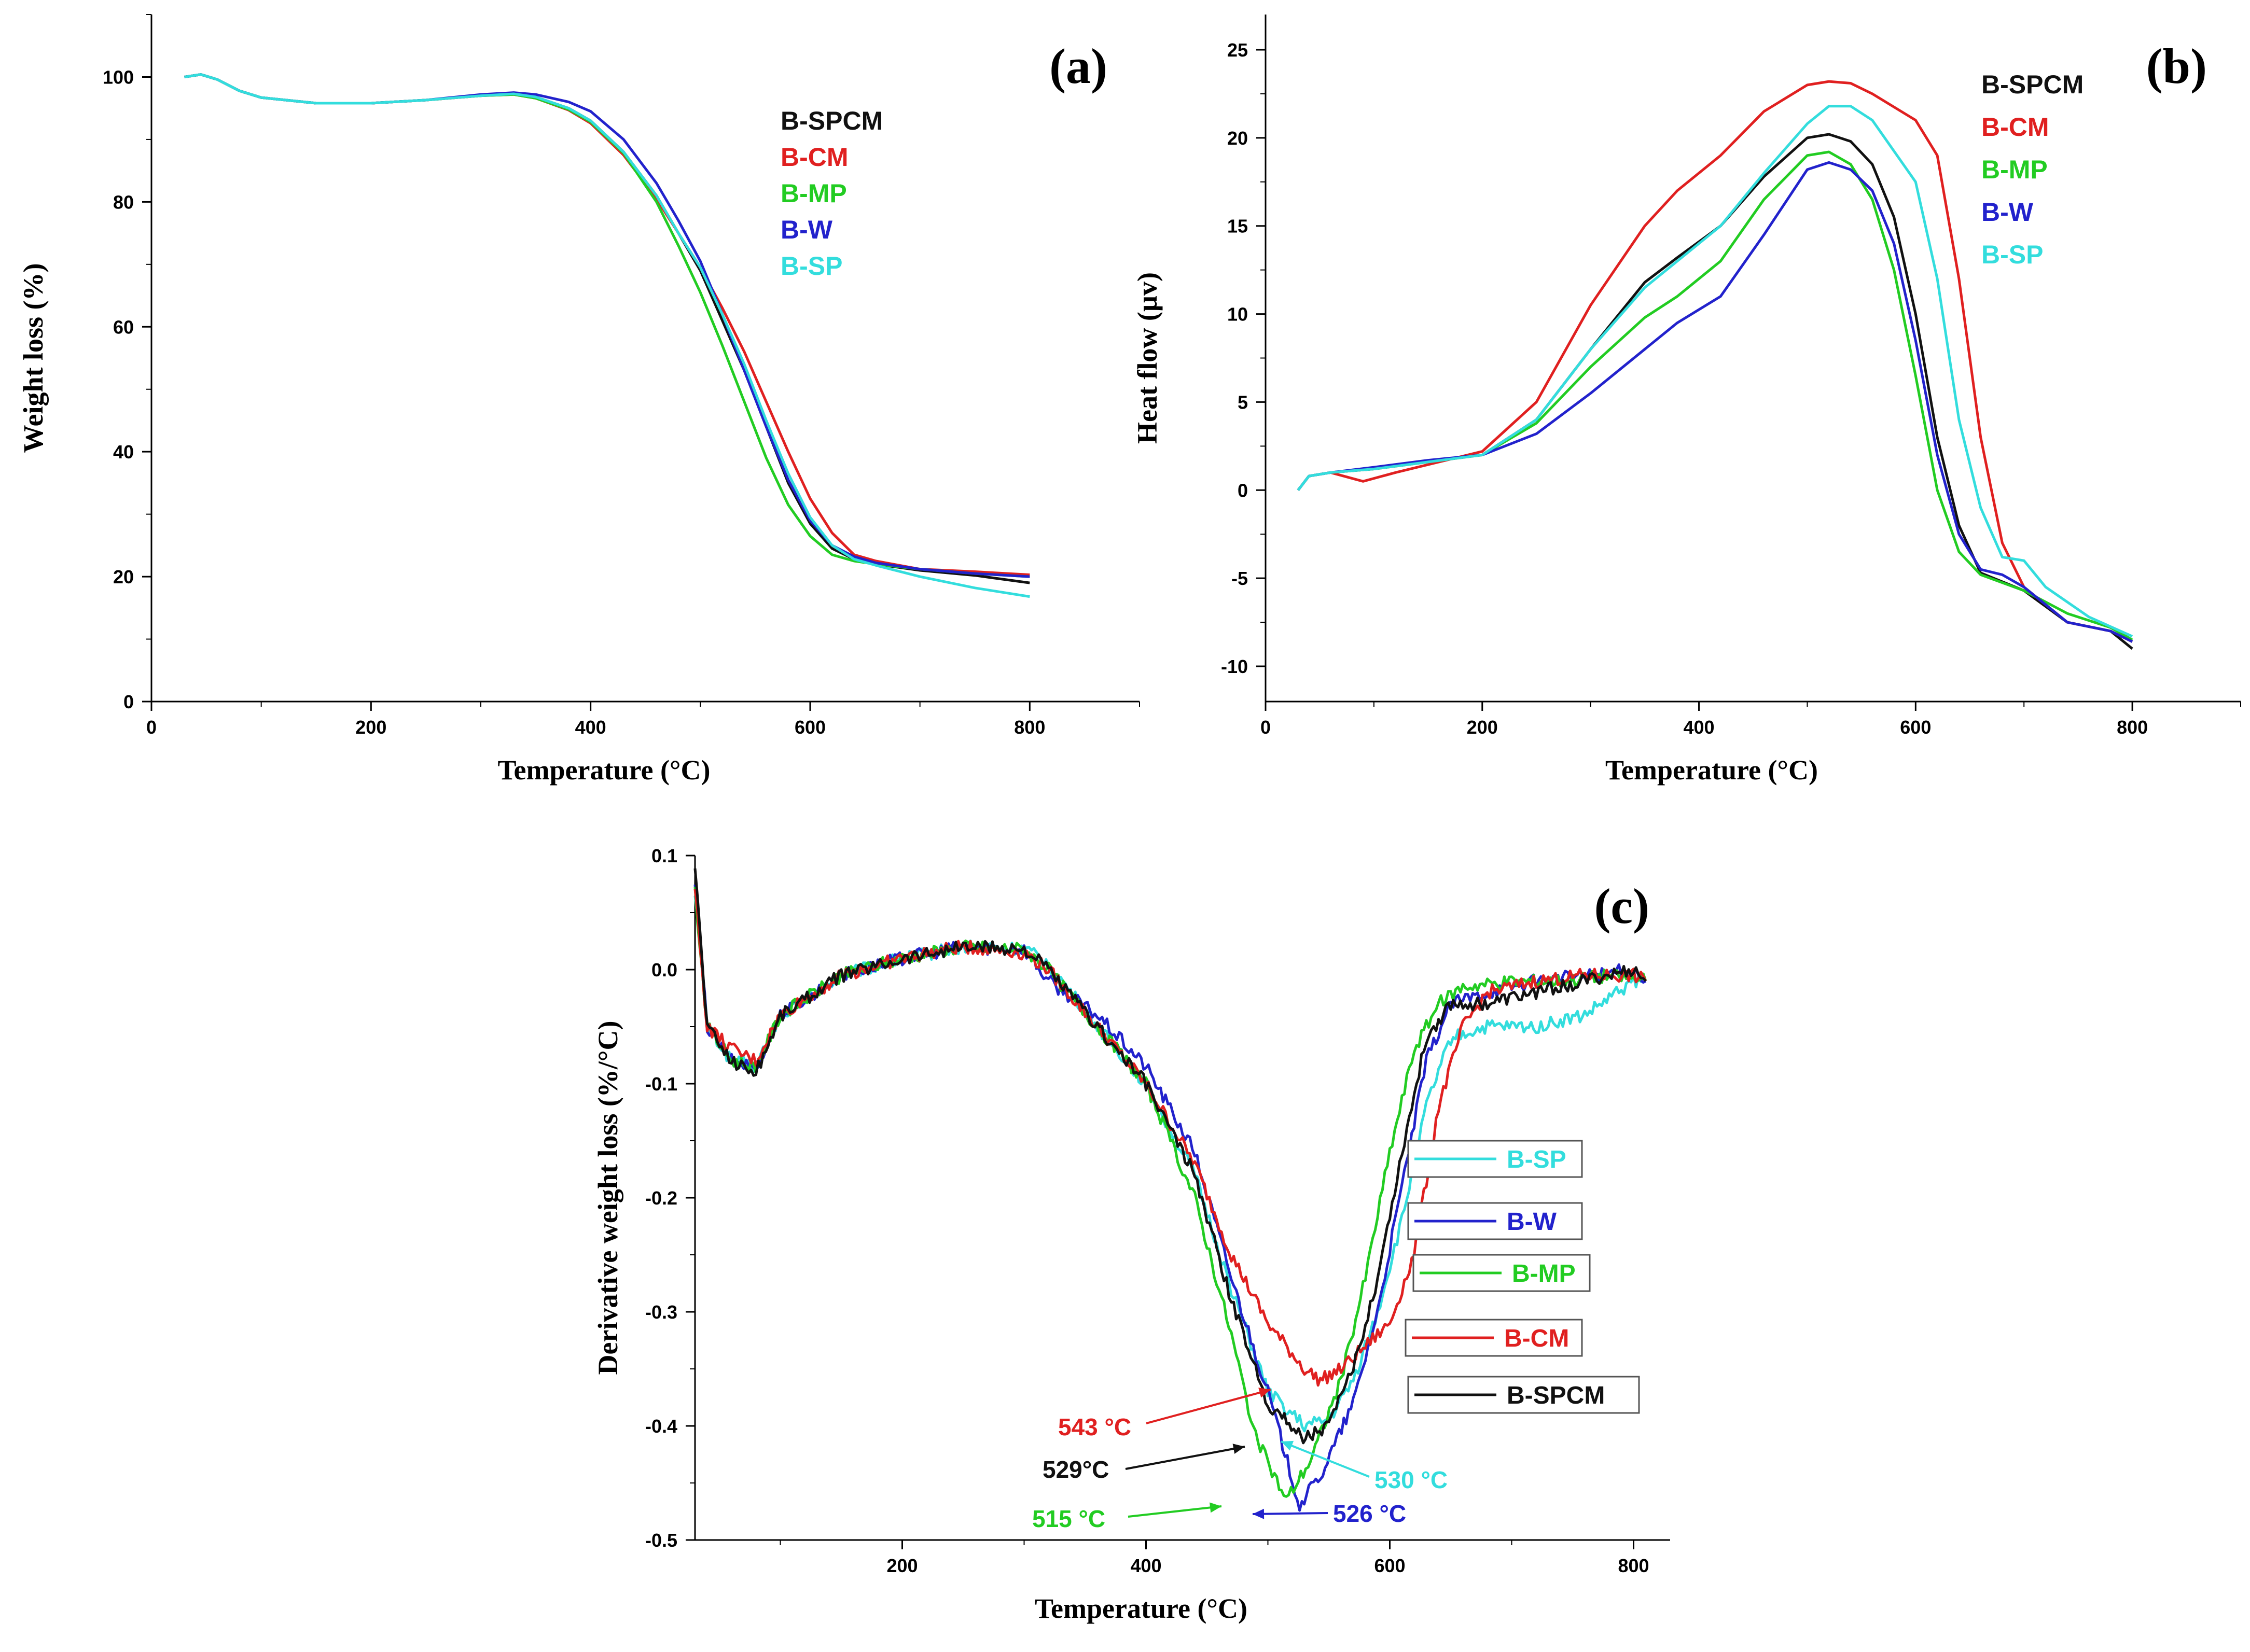  What do you see at coordinates (661, 1084) in the screenshot?
I see `y-tick-label: -0.1` at bounding box center [661, 1084].